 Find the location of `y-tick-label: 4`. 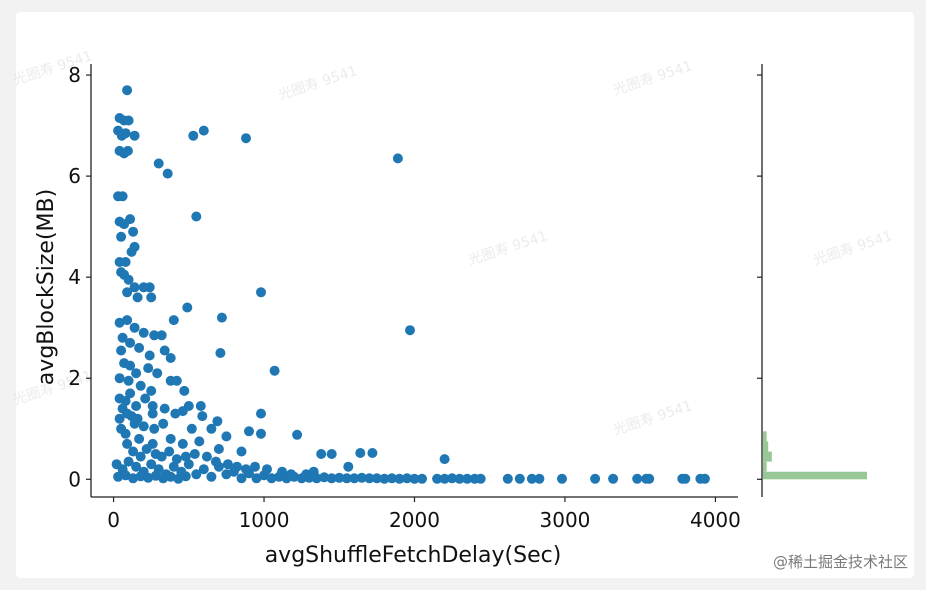

y-tick-label: 4 is located at coordinates (74, 277).